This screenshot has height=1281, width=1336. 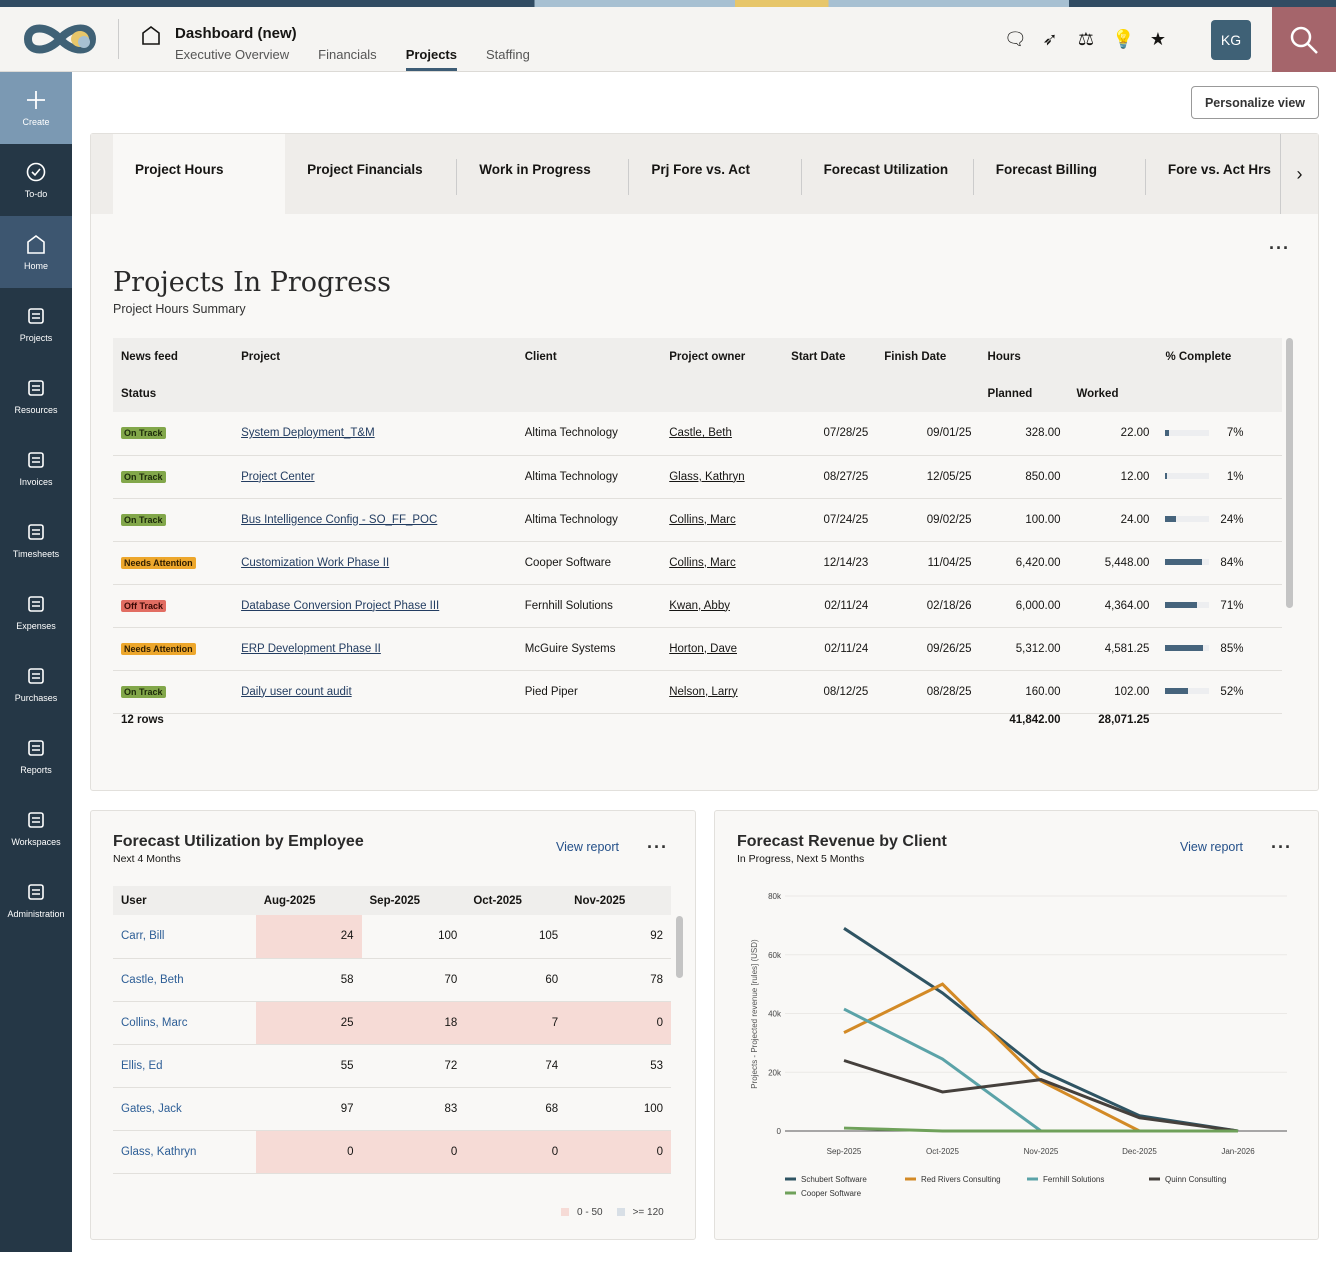 What do you see at coordinates (1086, 39) in the screenshot?
I see `scale-icon: ⚖` at bounding box center [1086, 39].